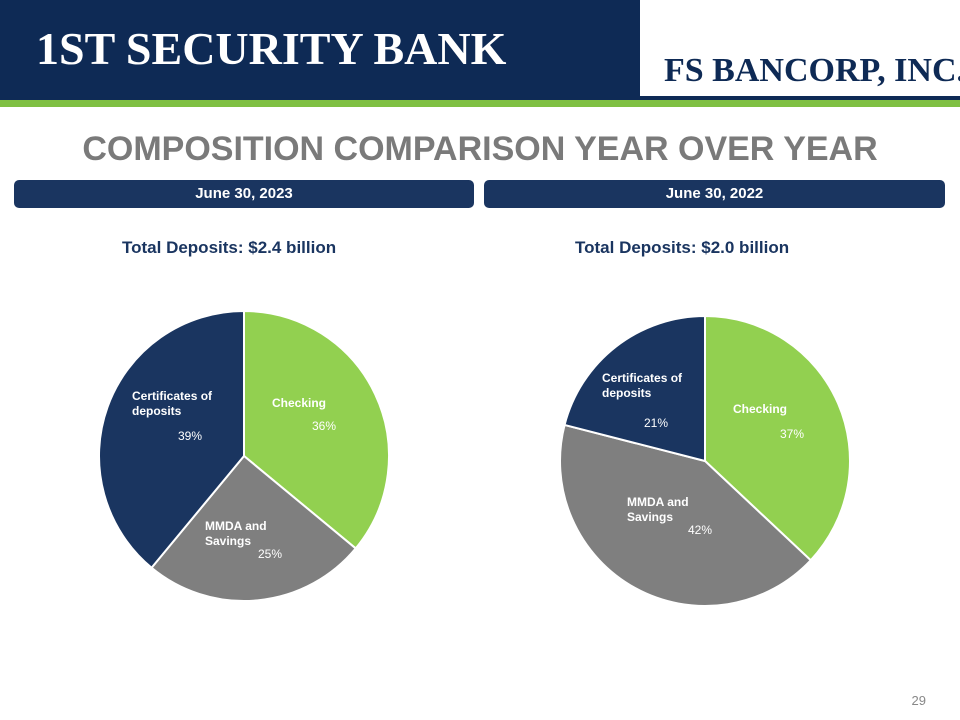 The image size is (960, 720). I want to click on slice-value-2022-certificates-of-deposits: 21%, so click(656, 423).